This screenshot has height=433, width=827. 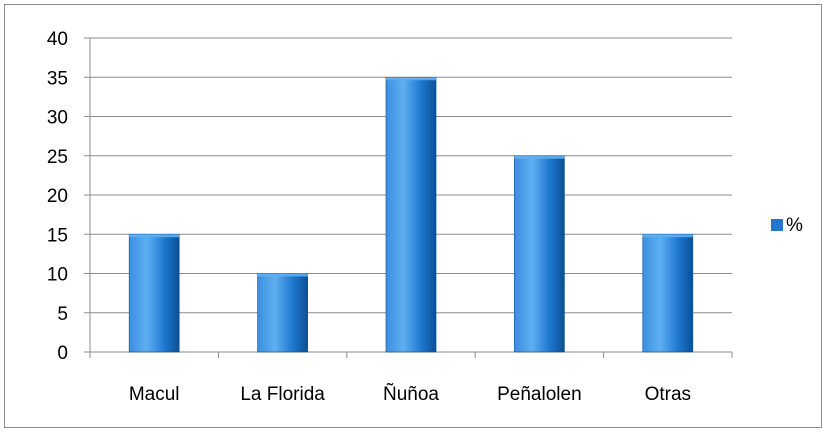 What do you see at coordinates (57, 118) in the screenshot?
I see `y-tick-label: 30` at bounding box center [57, 118].